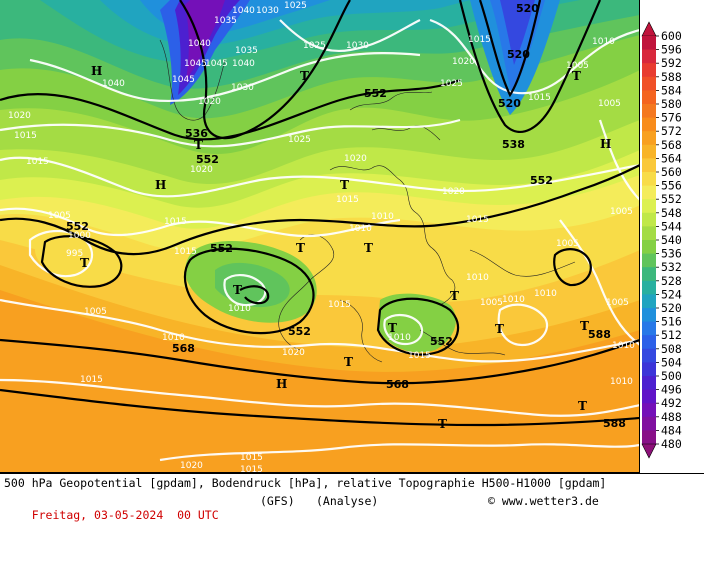 This screenshot has width=704, height=578. Describe the element at coordinates (671, 213) in the screenshot. I see `legend-level-label: 548` at that location.